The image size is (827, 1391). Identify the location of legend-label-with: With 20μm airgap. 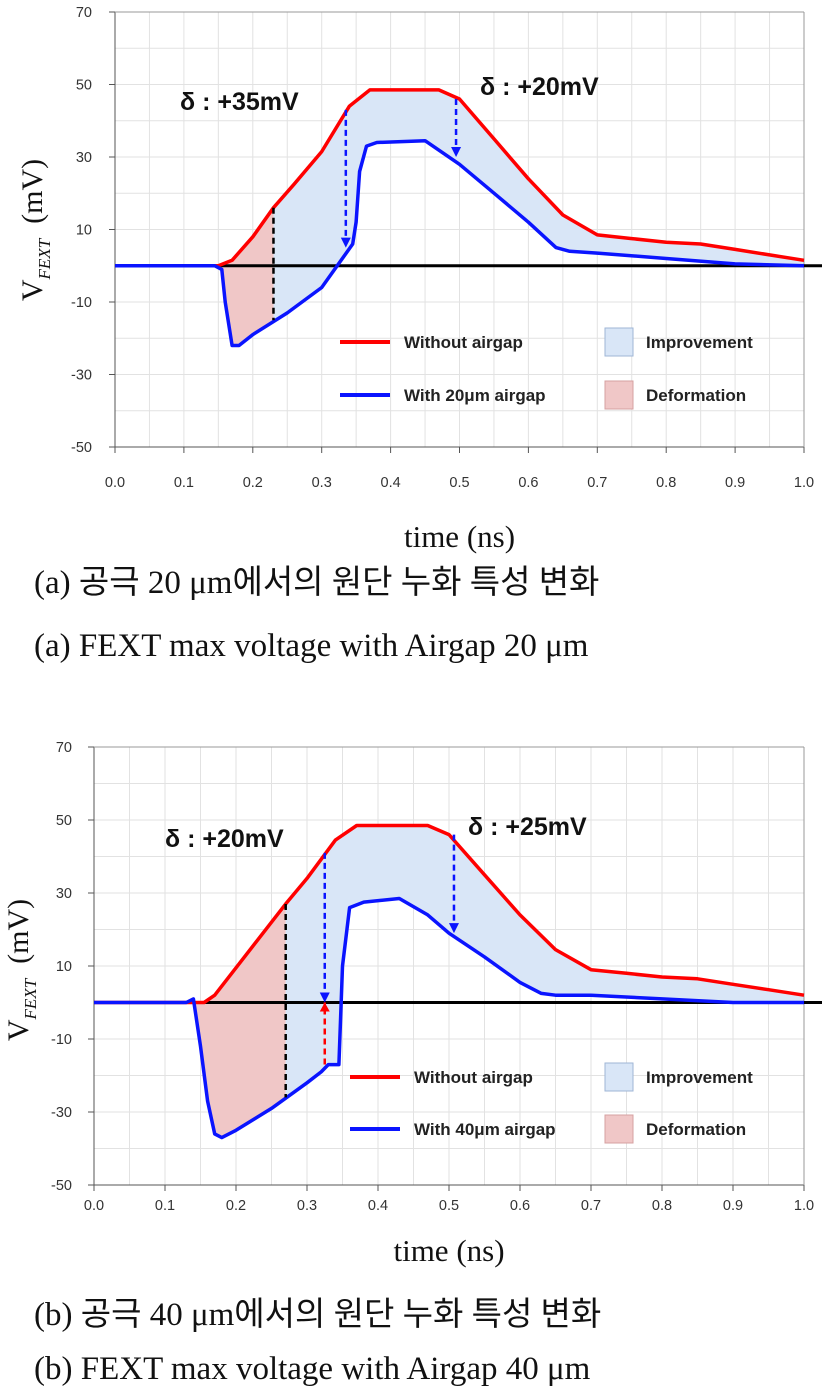
(475, 395).